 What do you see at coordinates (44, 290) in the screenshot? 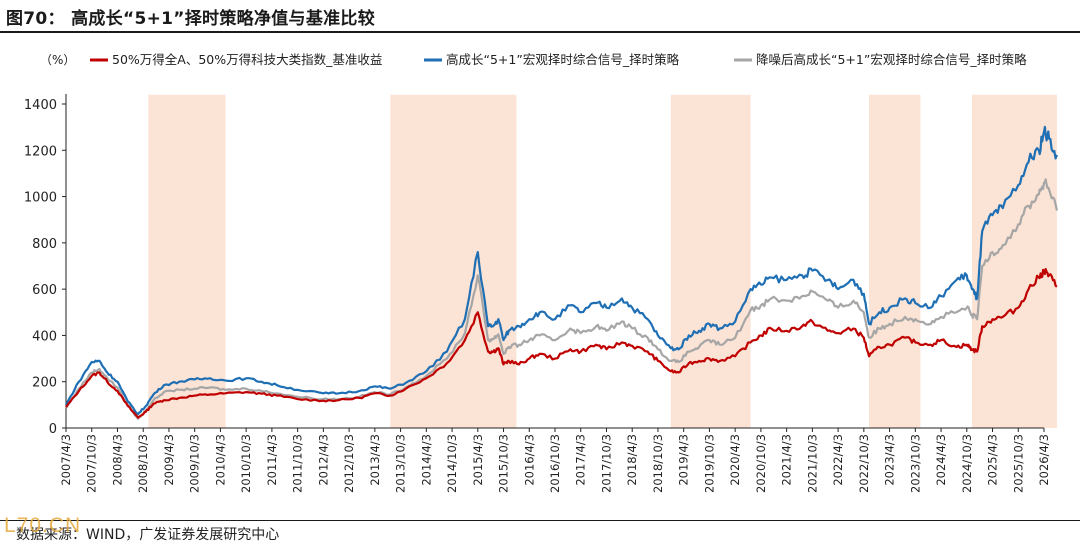
I see `y-tick-label: 600` at bounding box center [44, 290].